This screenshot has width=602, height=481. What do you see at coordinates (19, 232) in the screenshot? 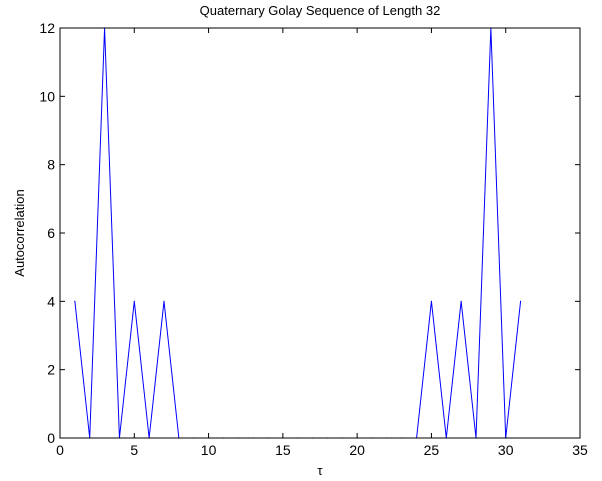
I see `y-axis-label: Autocorrelation` at bounding box center [19, 232].